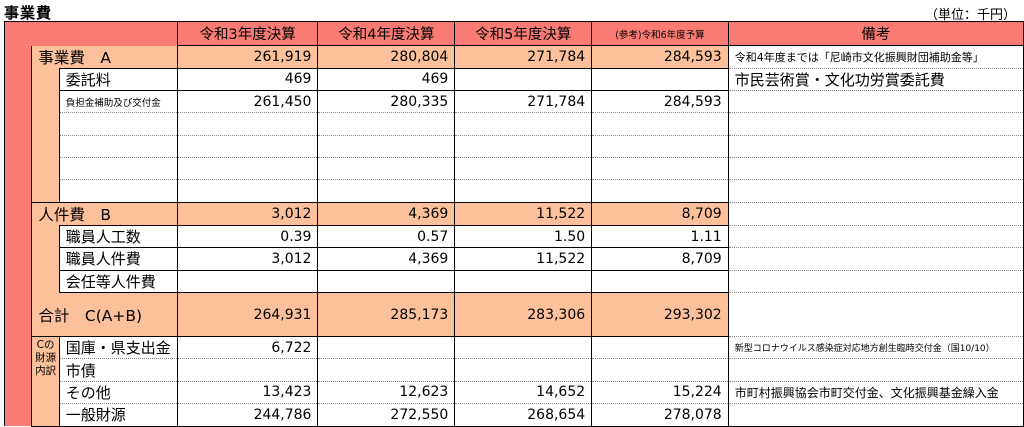 The image size is (1024, 427). I want to click on cell-value: 12,623, so click(386, 393).